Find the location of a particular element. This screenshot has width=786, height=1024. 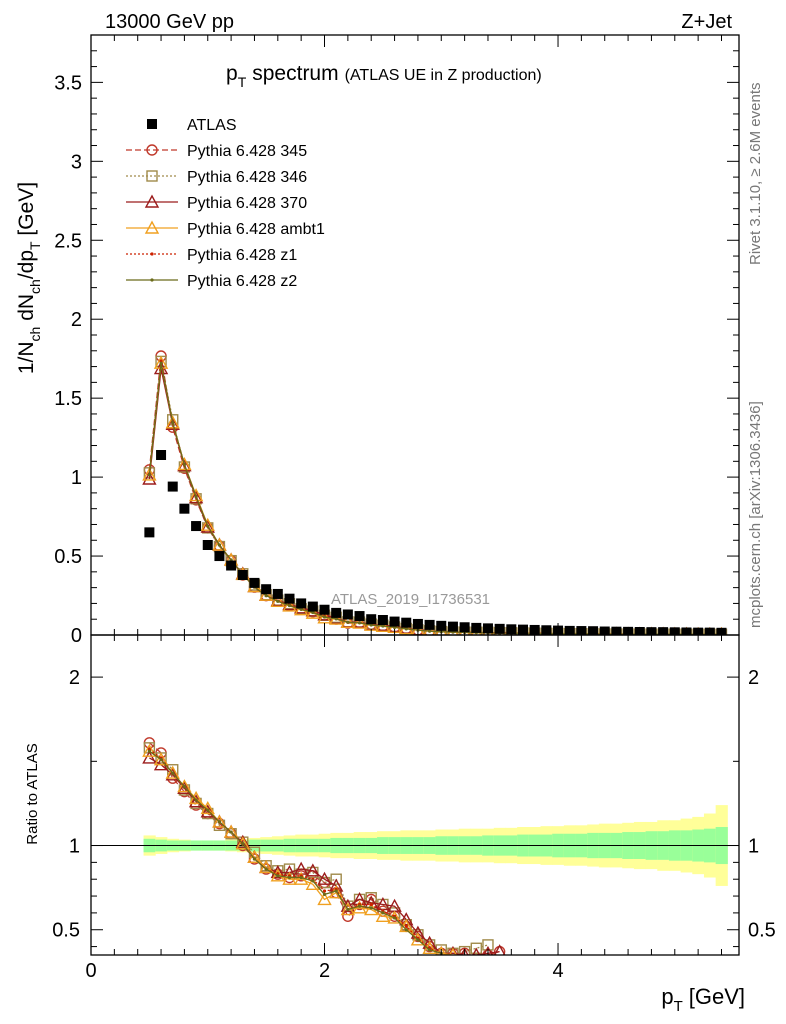

y-tick-label: 1 is located at coordinates (76, 478).